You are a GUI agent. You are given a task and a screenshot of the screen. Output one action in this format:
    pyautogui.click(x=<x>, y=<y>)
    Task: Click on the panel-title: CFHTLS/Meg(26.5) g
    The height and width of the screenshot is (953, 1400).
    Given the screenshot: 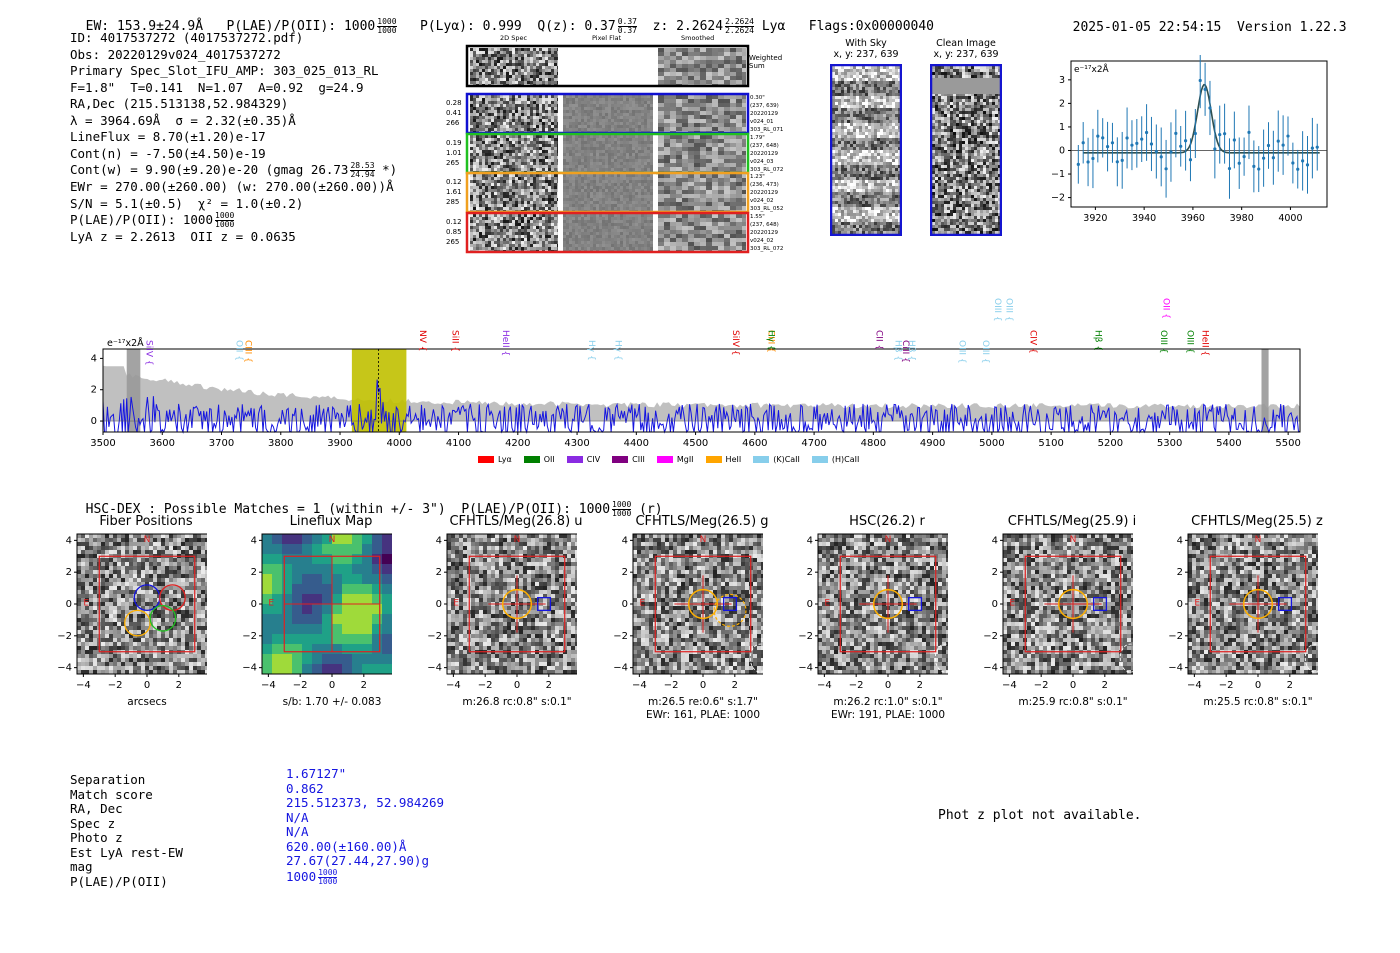 What is the action you would take?
    pyautogui.click(x=702, y=521)
    